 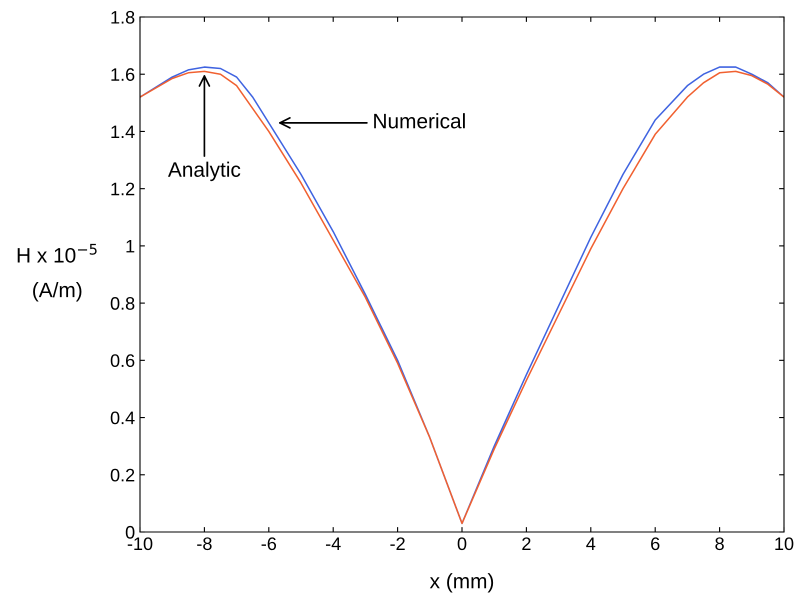 I want to click on y-tick-label: 1.4, so click(x=123, y=132).